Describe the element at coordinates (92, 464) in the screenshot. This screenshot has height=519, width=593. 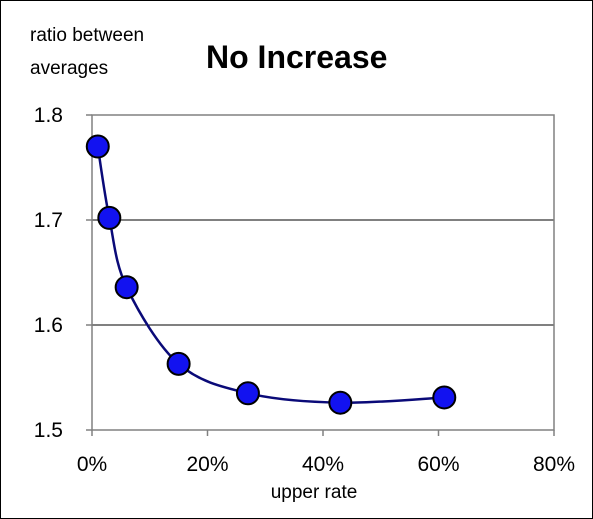
I see `x-tick-label-0: 0%` at that location.